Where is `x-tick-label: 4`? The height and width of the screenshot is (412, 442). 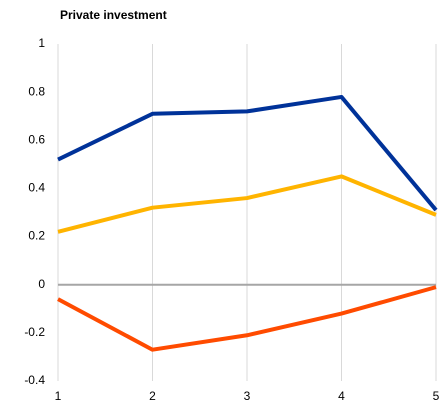 x-tick-label: 4 is located at coordinates (341, 396).